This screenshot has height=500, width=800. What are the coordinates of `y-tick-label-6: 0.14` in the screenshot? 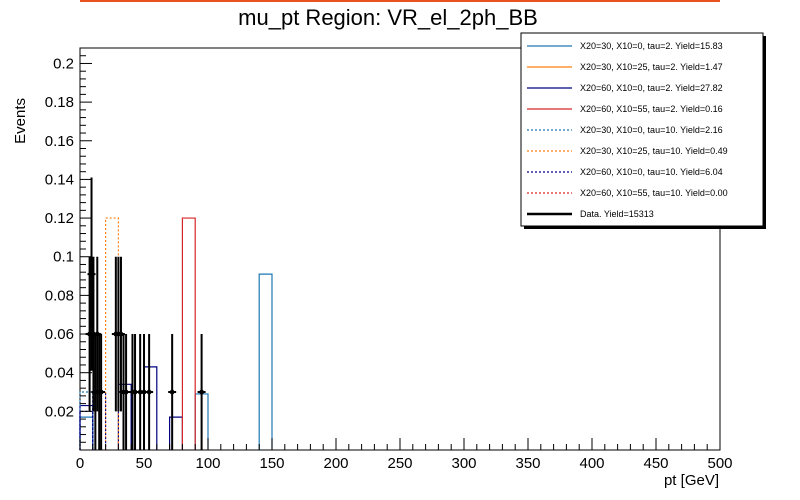 It's located at (59, 179).